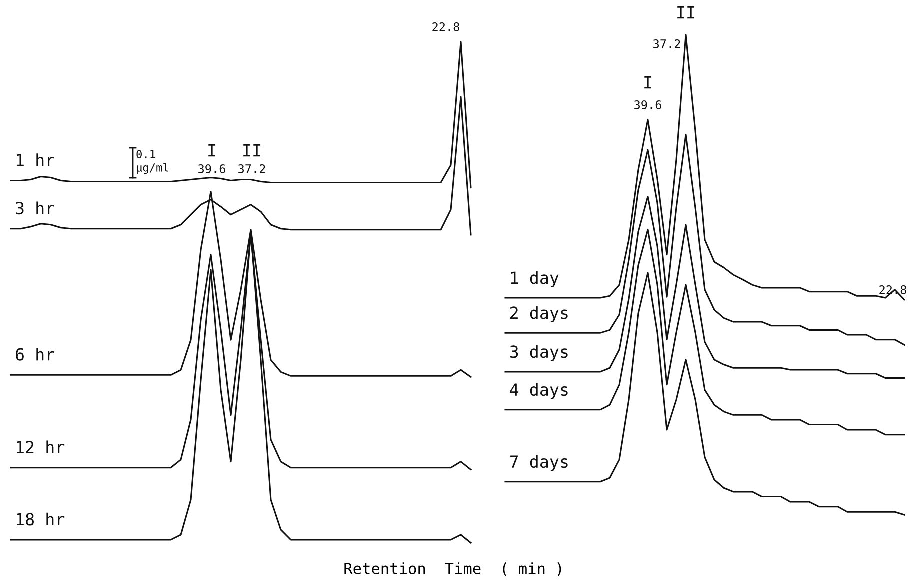 The image size is (908, 580). Describe the element at coordinates (893, 290) in the screenshot. I see `annotation: 22.8` at that location.